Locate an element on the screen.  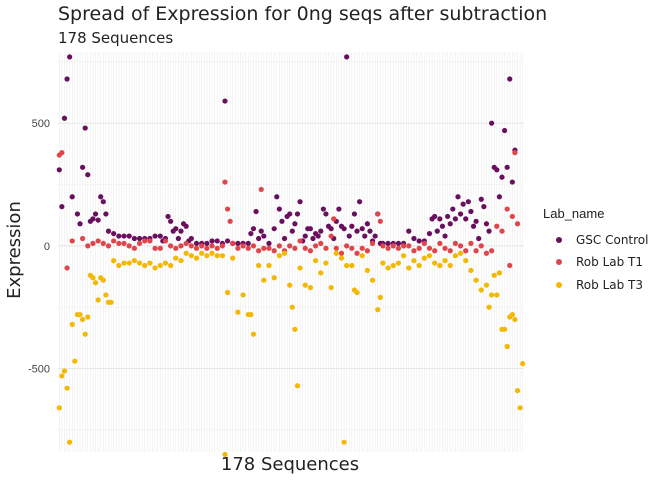
legend-marker-gsc-control is located at coordinates (559, 240).